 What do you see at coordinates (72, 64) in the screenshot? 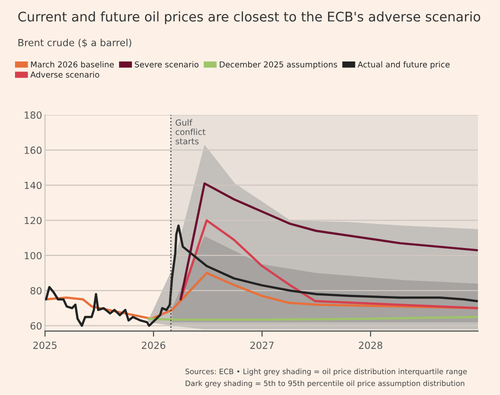
I see `legend-label: March 2026 baseline` at bounding box center [72, 64].